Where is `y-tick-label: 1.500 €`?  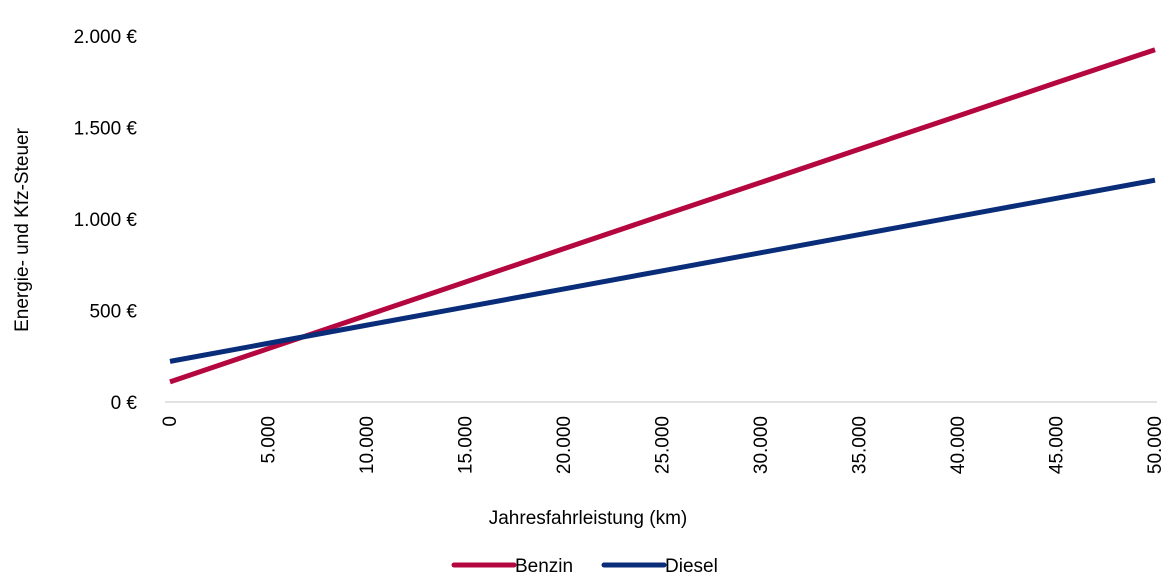 y-tick-label: 1.500 € is located at coordinates (106, 129).